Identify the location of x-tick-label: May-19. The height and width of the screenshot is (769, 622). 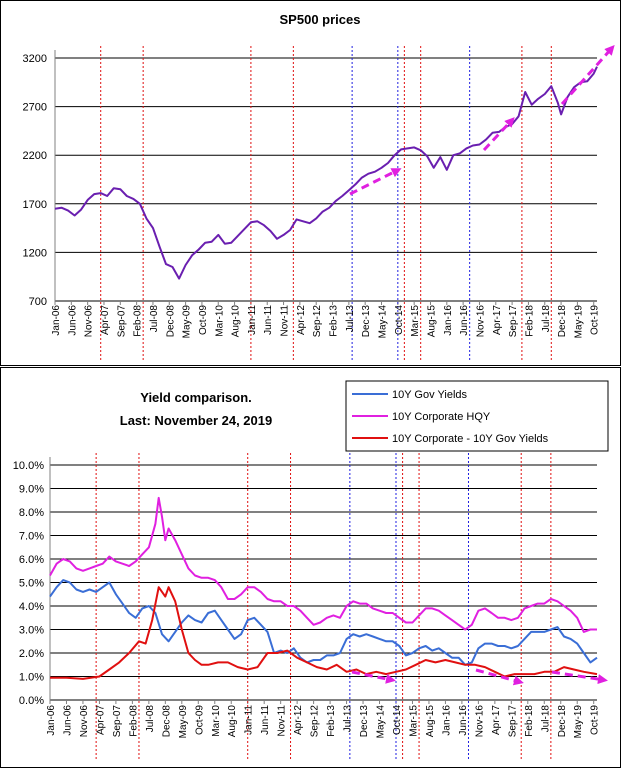
(578, 322).